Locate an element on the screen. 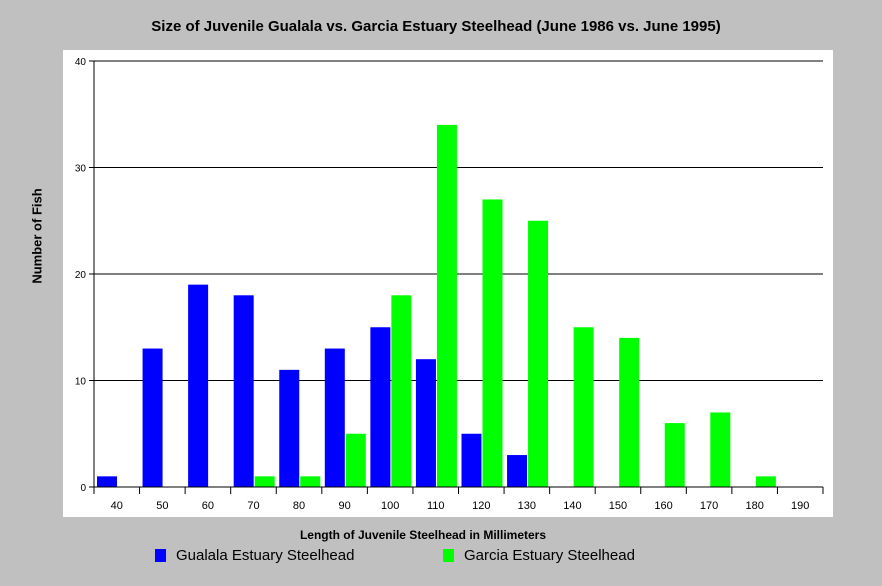 Image resolution: width=882 pixels, height=586 pixels. y-tick-label: 10 is located at coordinates (81, 382).